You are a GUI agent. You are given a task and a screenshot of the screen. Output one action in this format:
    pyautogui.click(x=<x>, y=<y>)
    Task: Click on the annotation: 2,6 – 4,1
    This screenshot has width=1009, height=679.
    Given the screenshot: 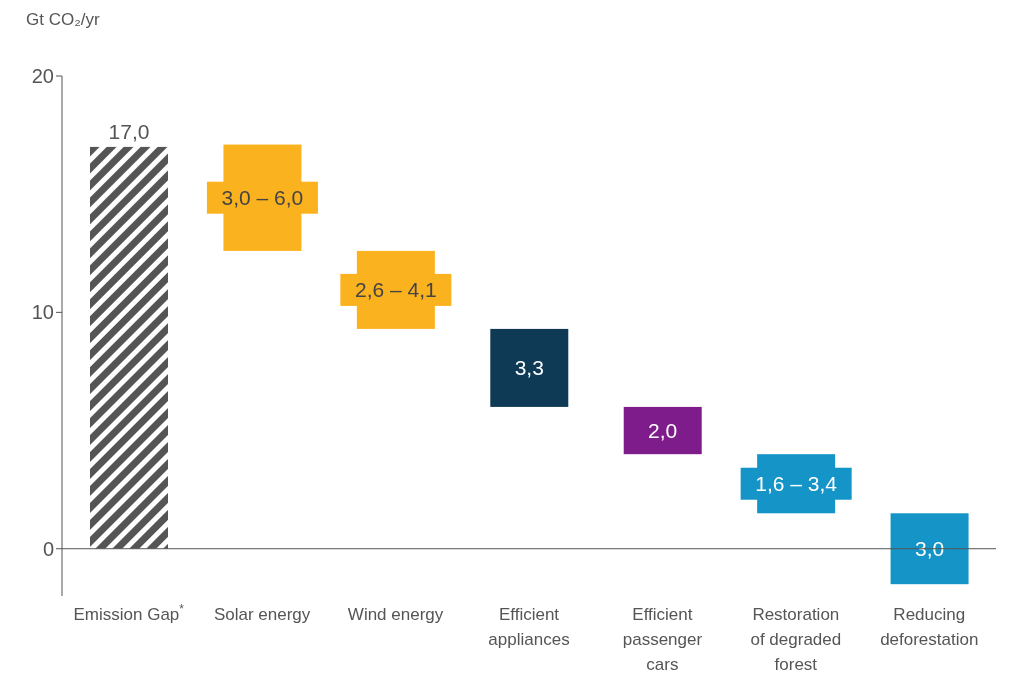 What is the action you would take?
    pyautogui.click(x=395, y=289)
    